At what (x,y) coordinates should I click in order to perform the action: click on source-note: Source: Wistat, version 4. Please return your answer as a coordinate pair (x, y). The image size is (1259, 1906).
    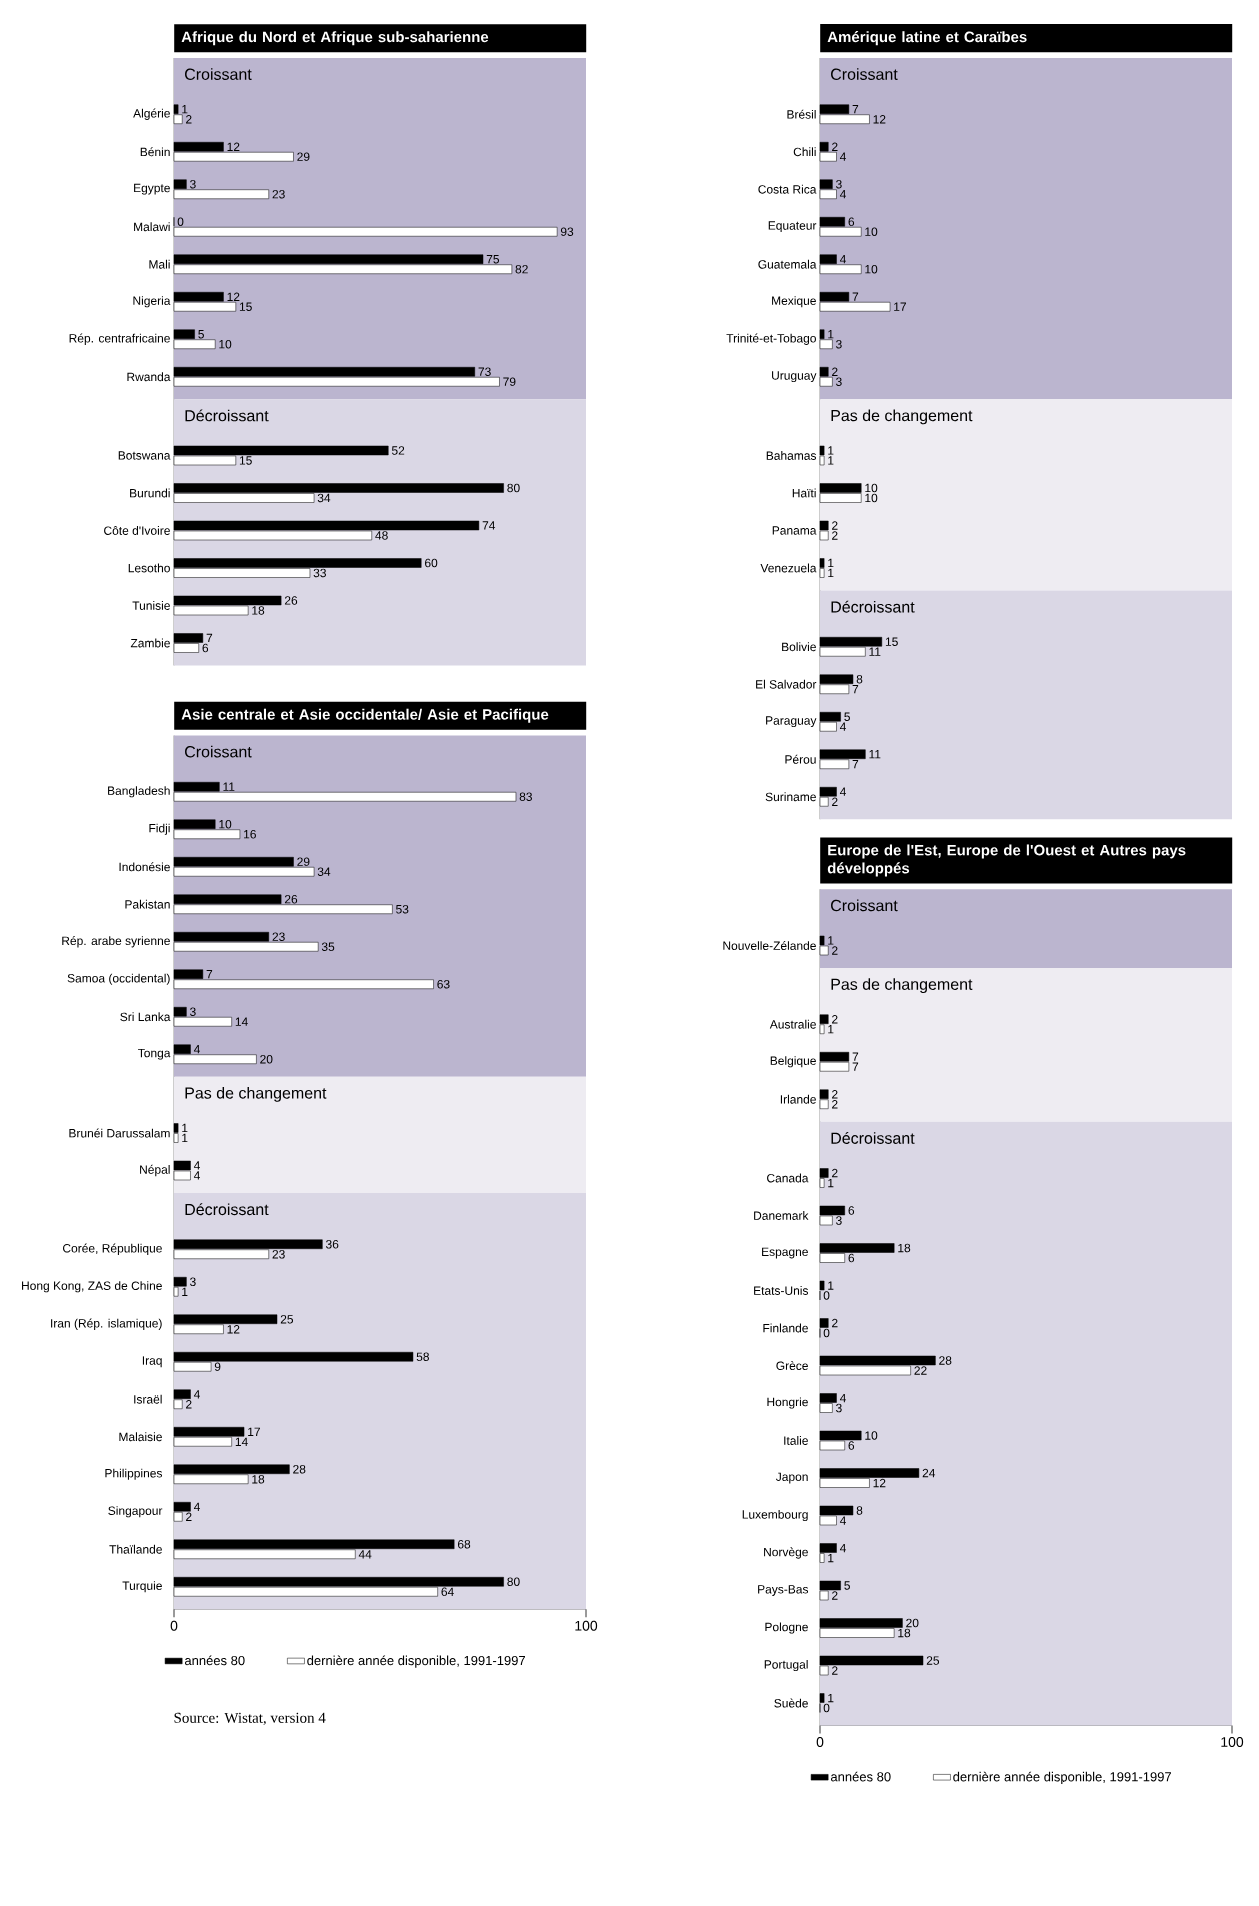
    Looking at the image, I should click on (250, 1719).